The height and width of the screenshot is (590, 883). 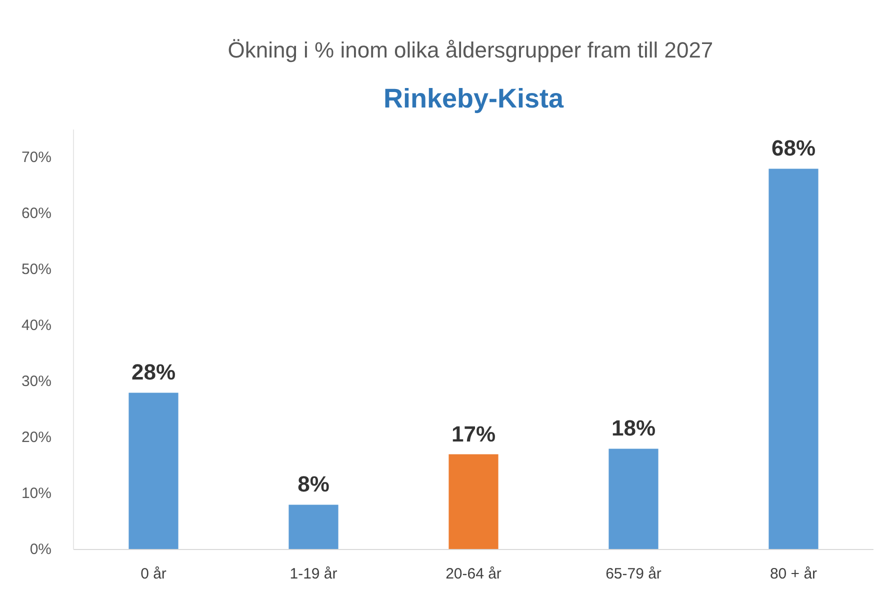 I want to click on y-tick-label: 60%, so click(x=36, y=213).